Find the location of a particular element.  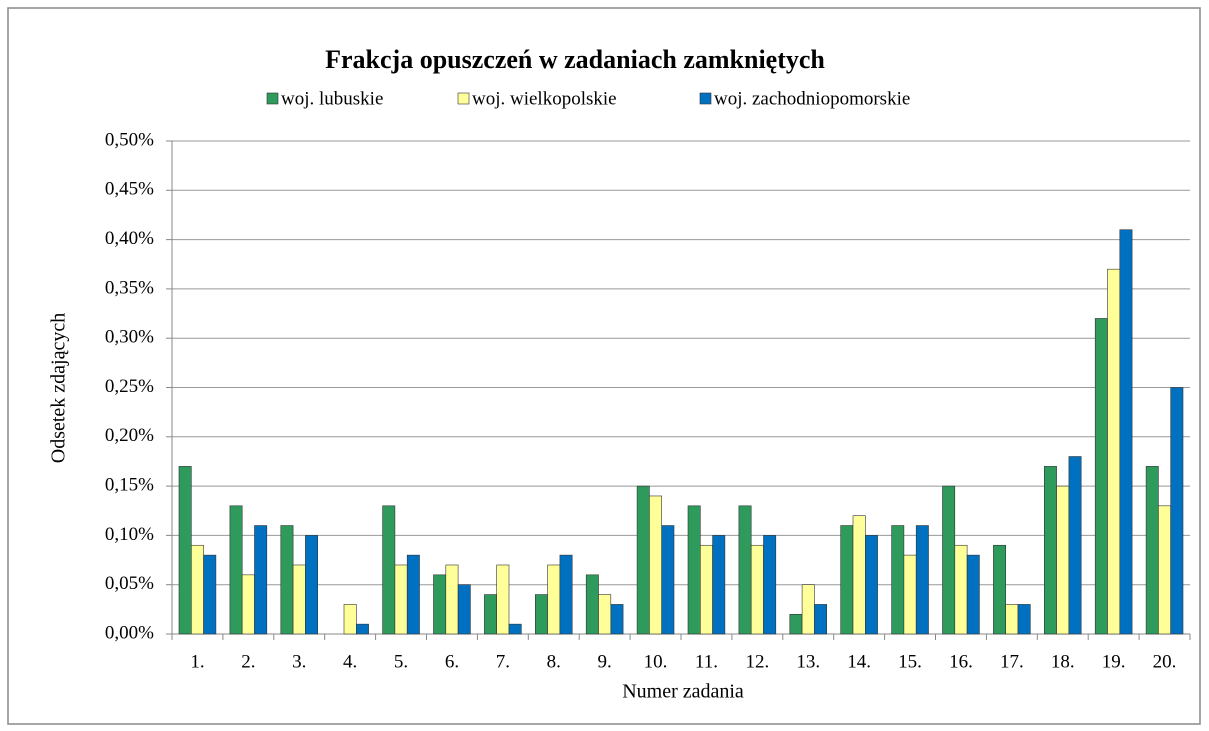

legend-label: woj. wielkopolskie is located at coordinates (544, 98).